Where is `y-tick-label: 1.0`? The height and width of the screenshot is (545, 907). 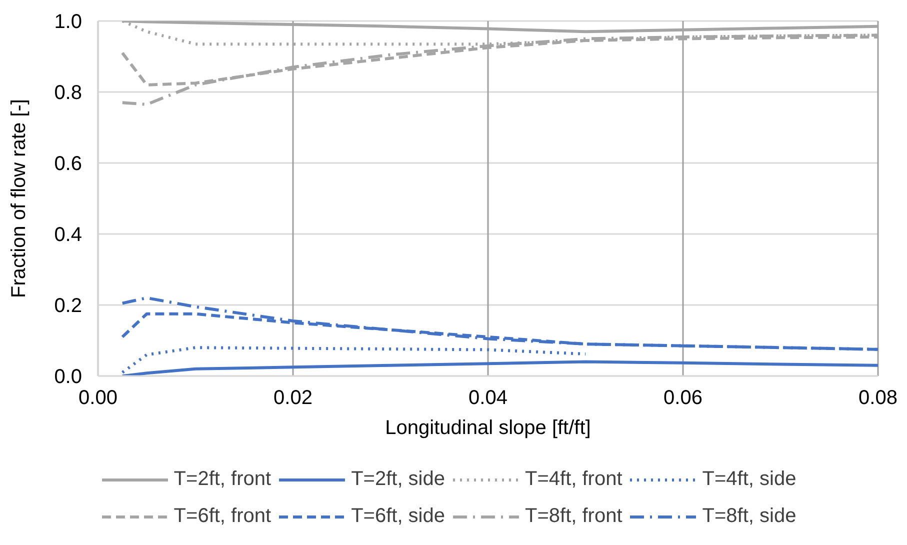
y-tick-label: 1.0 is located at coordinates (68, 22).